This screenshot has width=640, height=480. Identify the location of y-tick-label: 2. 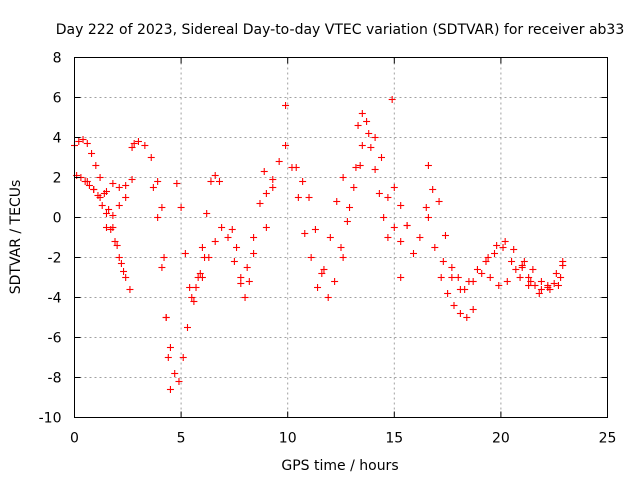
(57, 179).